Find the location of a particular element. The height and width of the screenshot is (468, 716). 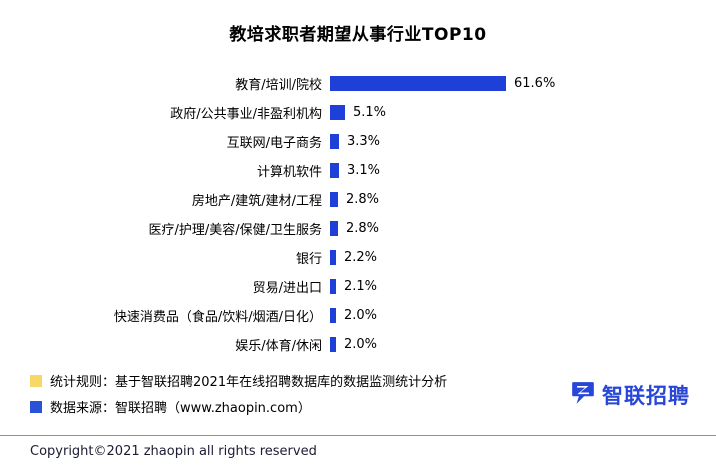

chart-row: 贸易/进出口 2.1% is located at coordinates (358, 286).